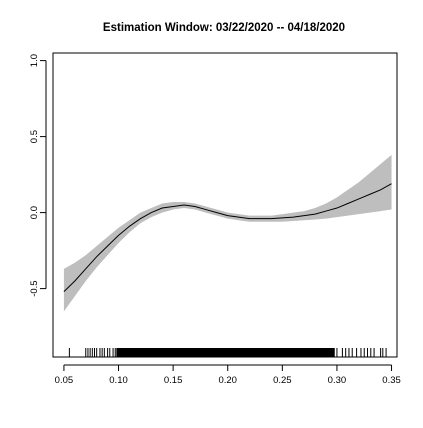 The width and height of the screenshot is (423, 428). Describe the element at coordinates (34, 212) in the screenshot. I see `y-tick-label: 0.0` at that location.